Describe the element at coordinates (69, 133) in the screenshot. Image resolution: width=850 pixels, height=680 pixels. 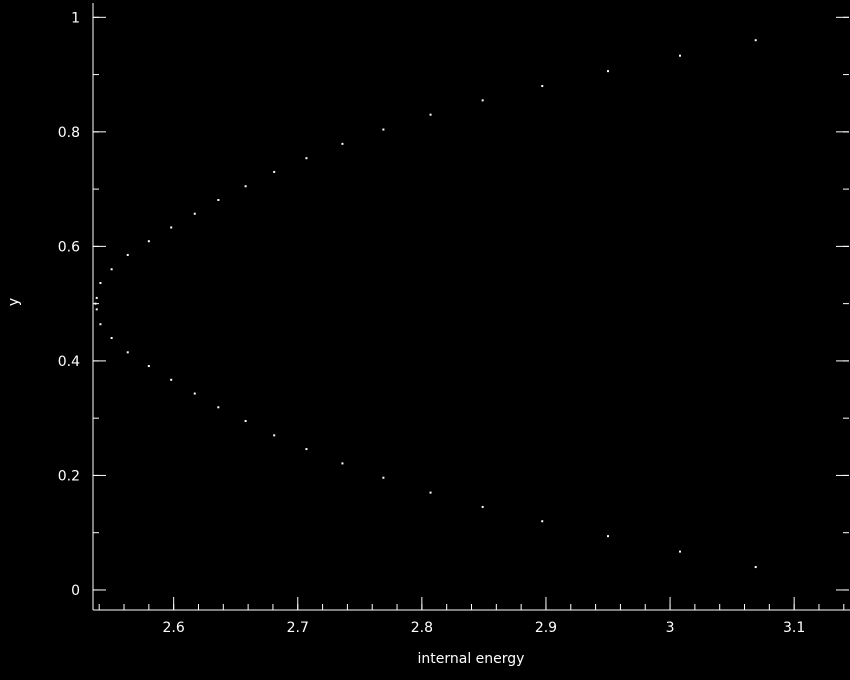
I see `y-tick-label: 0.8` at that location.